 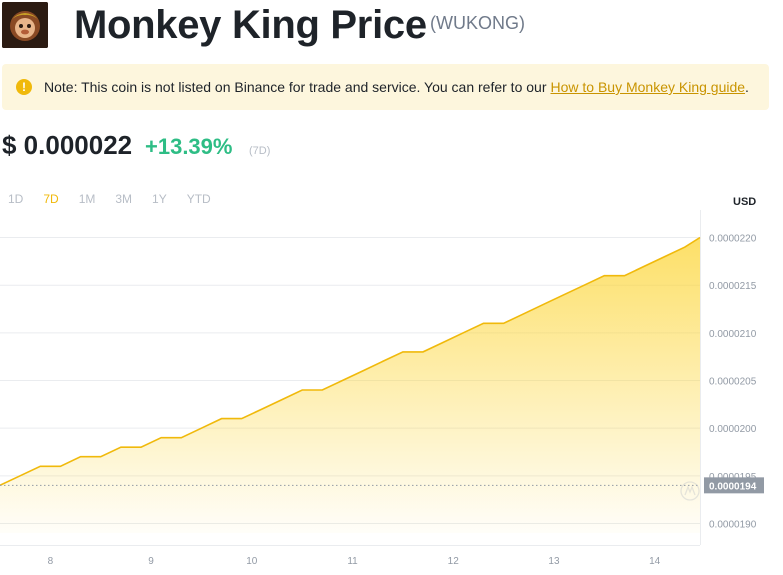 What do you see at coordinates (690, 491) in the screenshot?
I see `watermark-icon` at bounding box center [690, 491].